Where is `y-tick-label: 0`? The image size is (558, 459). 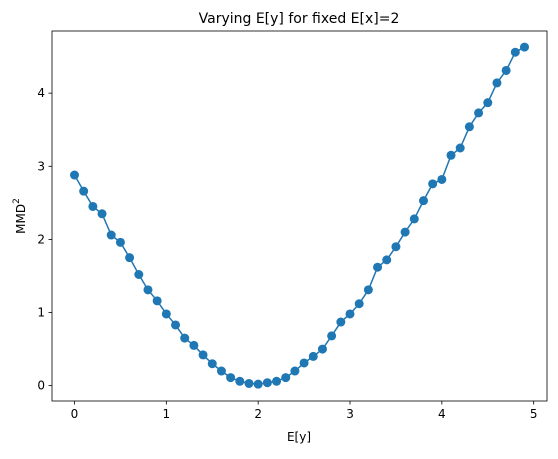 y-tick-label: 0 is located at coordinates (41, 386).